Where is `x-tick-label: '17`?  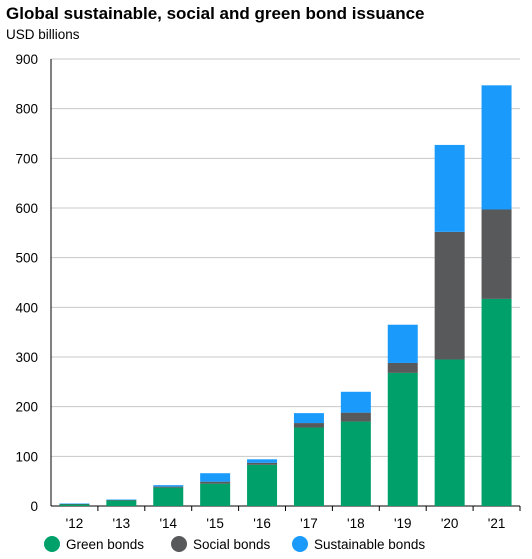
x-tick-label: '17 is located at coordinates (309, 523).